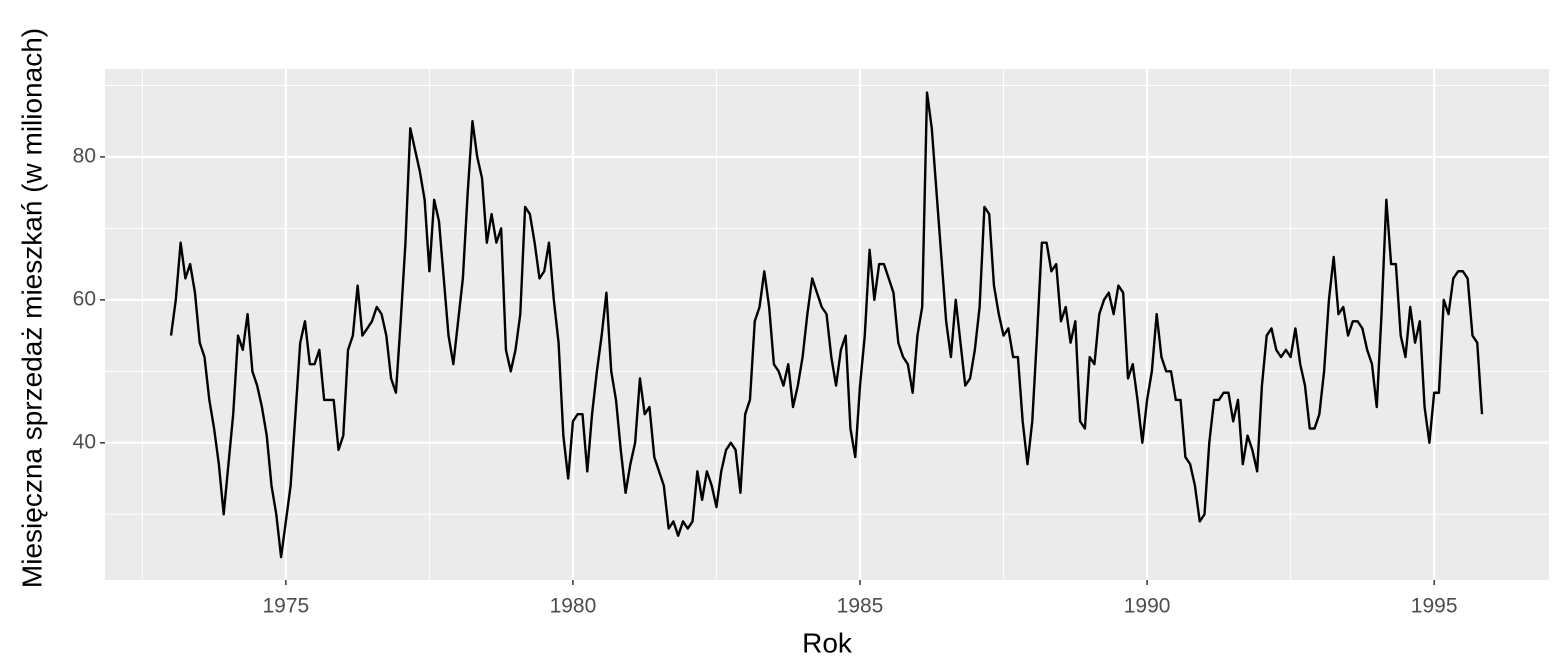  Describe the element at coordinates (1434, 606) in the screenshot. I see `x-tick-label: 1995` at that location.